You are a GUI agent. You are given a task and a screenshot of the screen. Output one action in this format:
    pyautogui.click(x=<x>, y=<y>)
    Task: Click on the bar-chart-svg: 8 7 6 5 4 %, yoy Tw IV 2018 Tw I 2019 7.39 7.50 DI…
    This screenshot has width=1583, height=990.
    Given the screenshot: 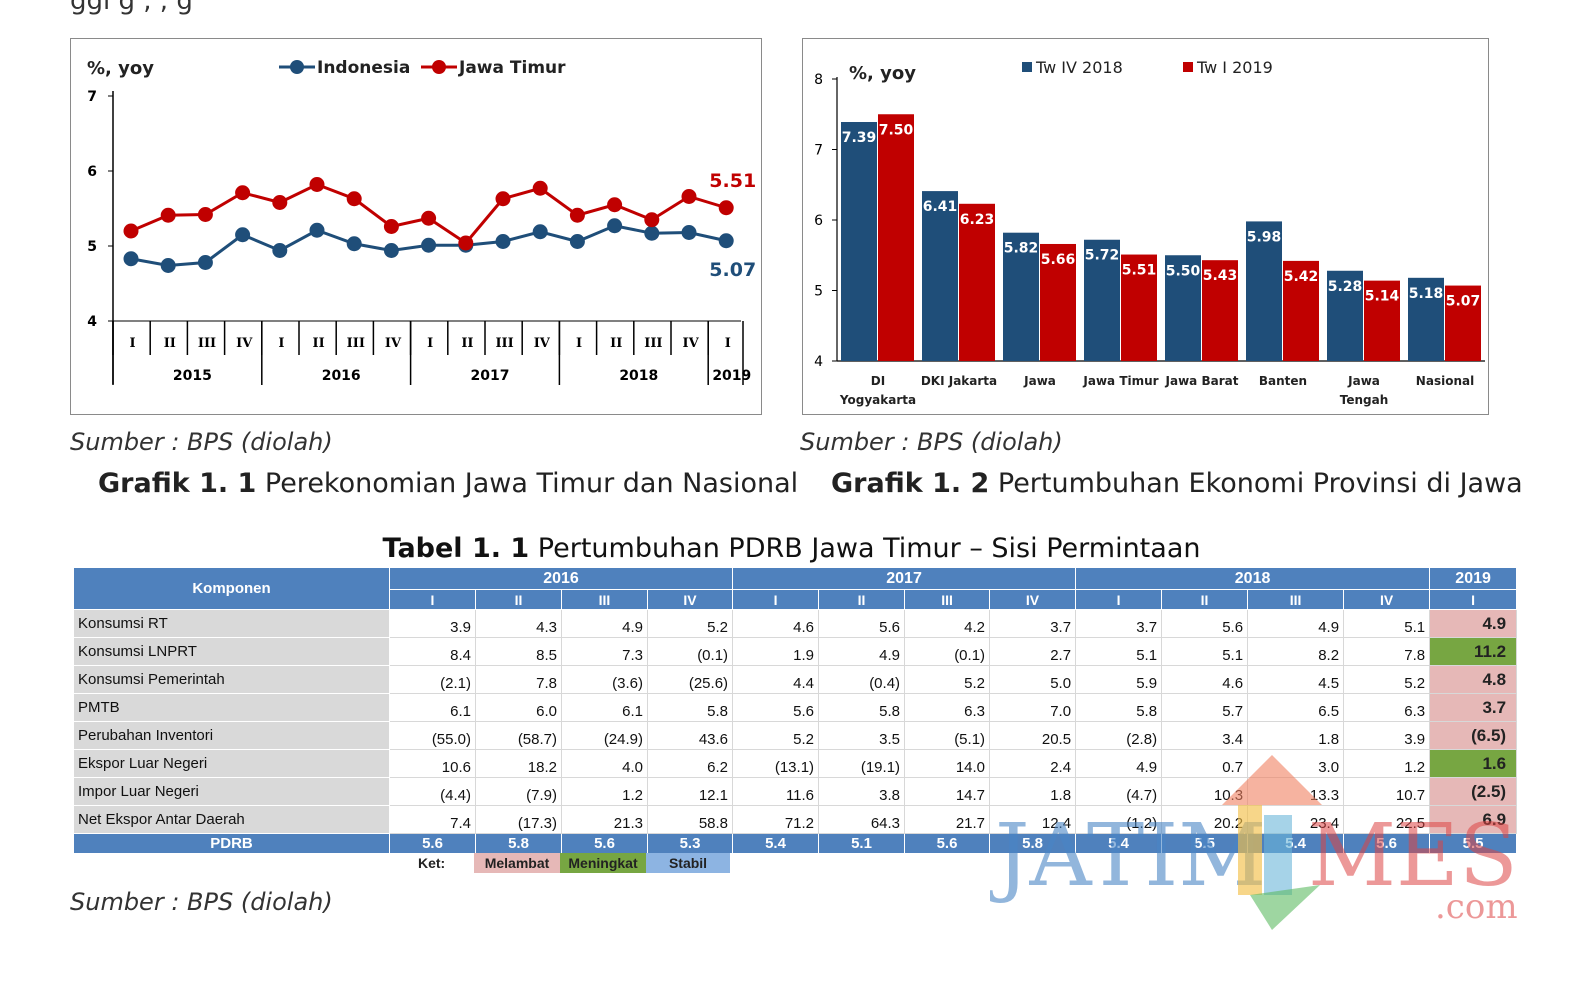 What is the action you would take?
    pyautogui.click(x=1149, y=232)
    